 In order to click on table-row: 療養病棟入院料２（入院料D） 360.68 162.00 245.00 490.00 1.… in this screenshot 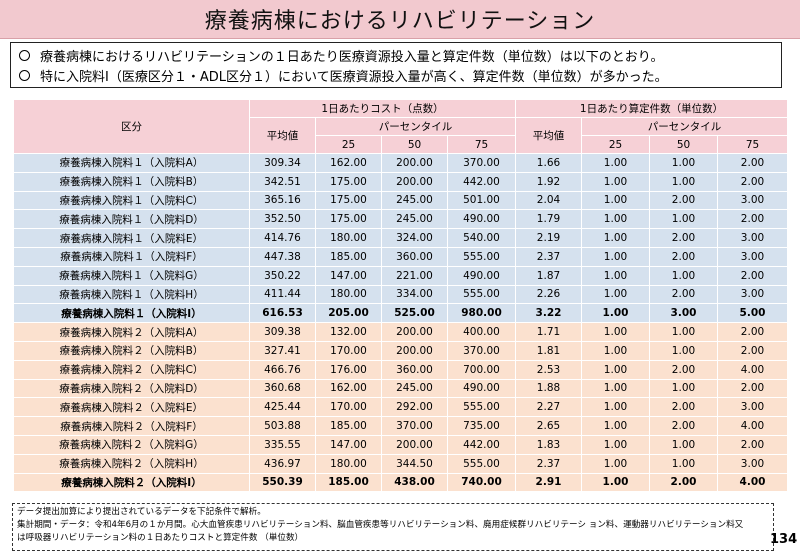, I will do `click(400, 388)`.